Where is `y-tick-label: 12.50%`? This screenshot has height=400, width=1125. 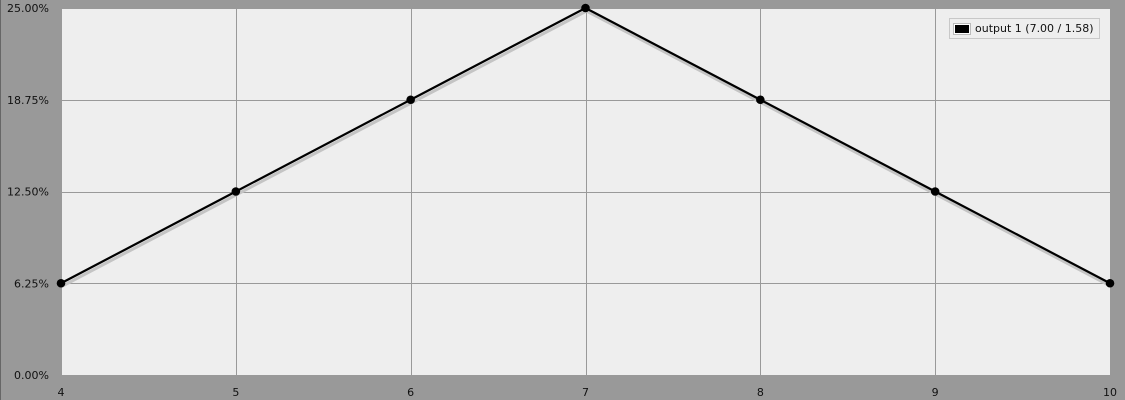 y-tick-label: 12.50% is located at coordinates (28, 192).